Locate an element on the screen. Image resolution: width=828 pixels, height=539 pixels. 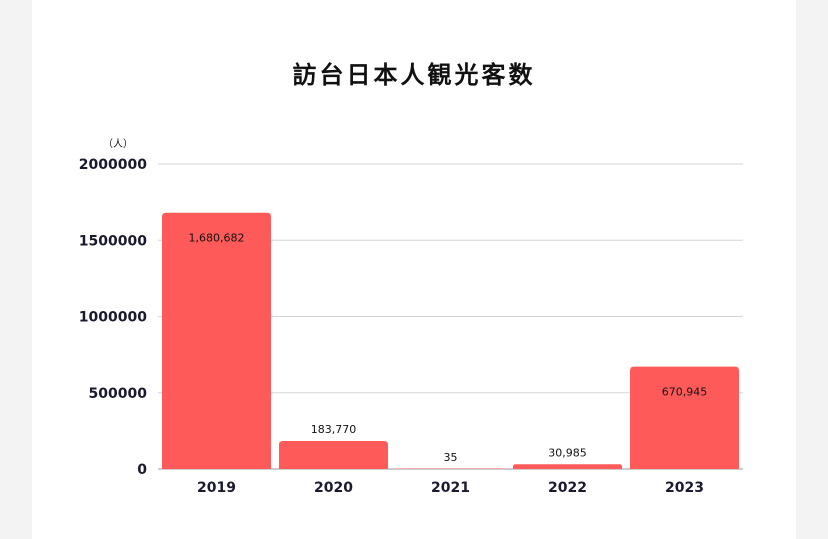
y-tick-label: 0 is located at coordinates (142, 470).